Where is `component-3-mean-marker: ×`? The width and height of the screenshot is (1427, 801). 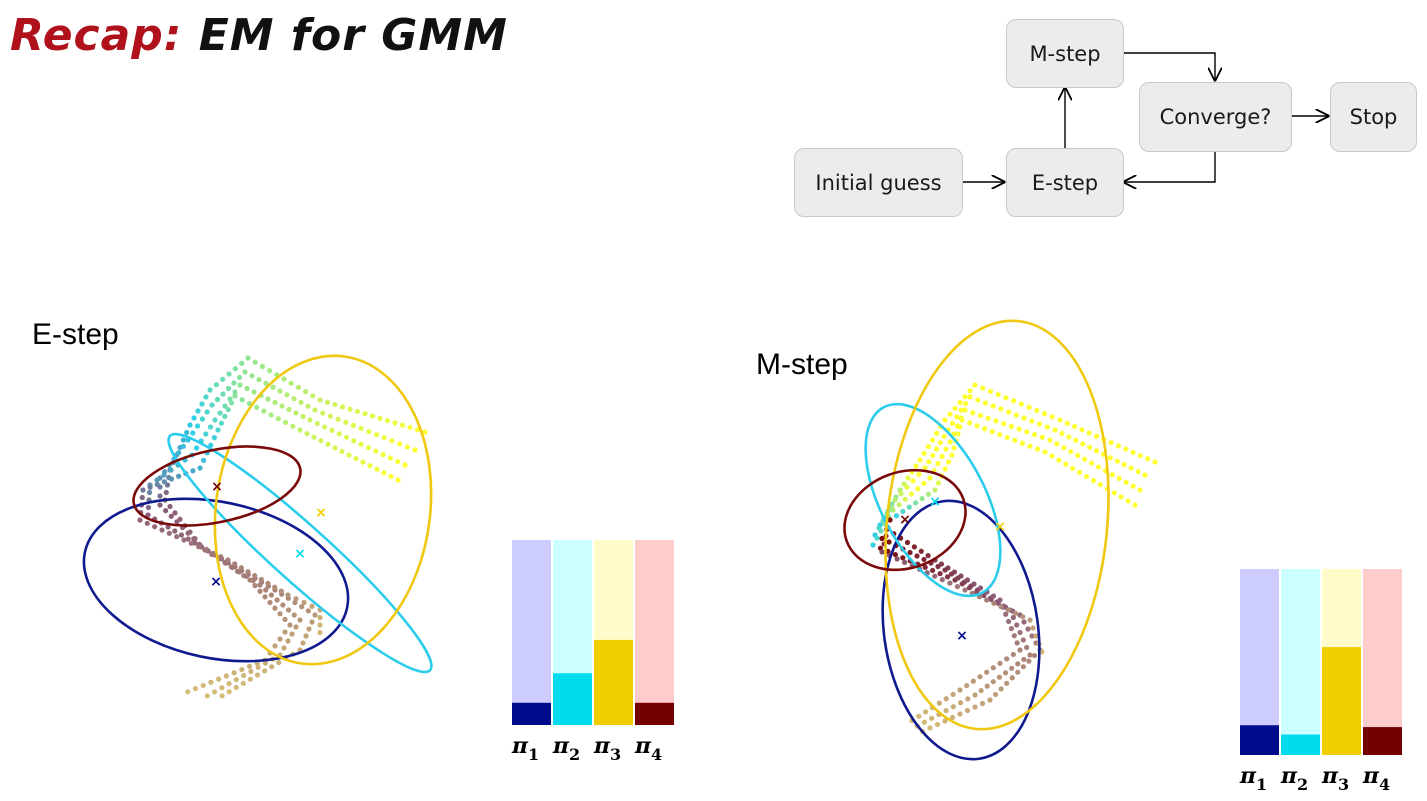 component-3-mean-marker: × is located at coordinates (1000, 527).